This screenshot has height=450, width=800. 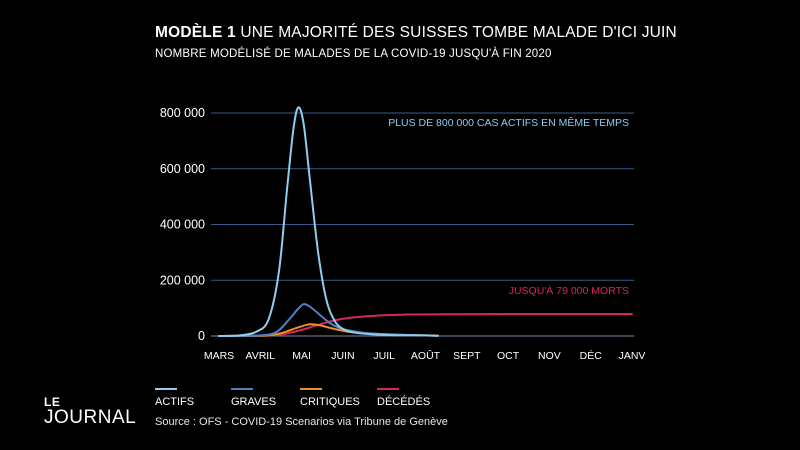 I want to click on annotation-peak-actifs: PLUS DE 800 000 CAS ACTIFS EN MÊME TEMPS, so click(x=508, y=122).